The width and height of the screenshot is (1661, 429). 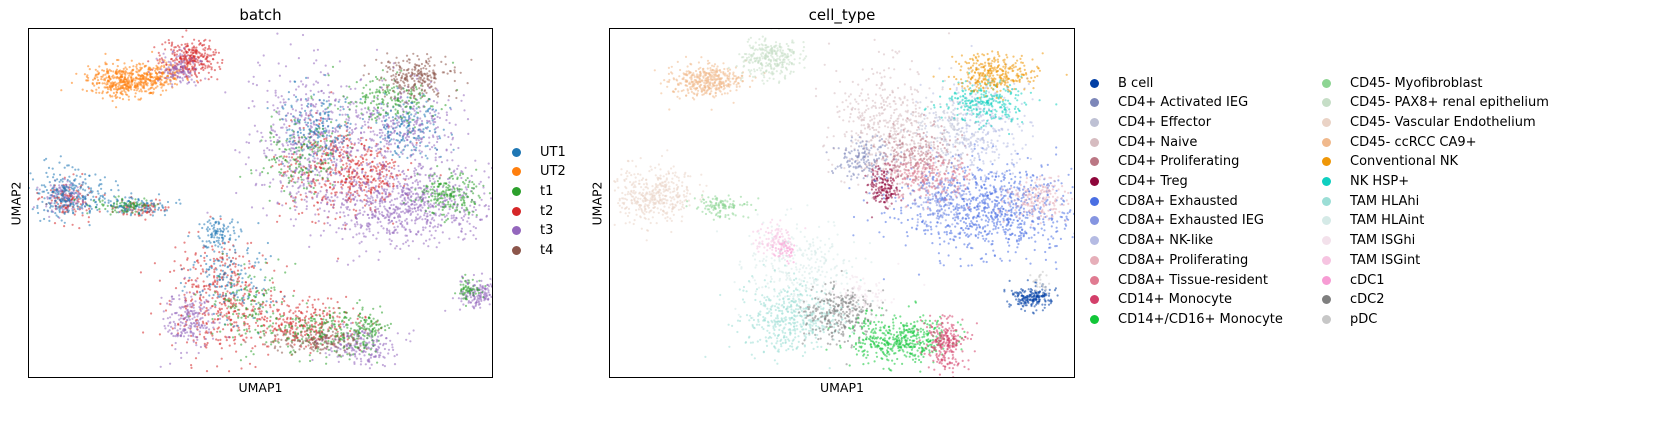 What do you see at coordinates (1191, 221) in the screenshot?
I see `legend-label: CD8A+ Exhausted IEG` at bounding box center [1191, 221].